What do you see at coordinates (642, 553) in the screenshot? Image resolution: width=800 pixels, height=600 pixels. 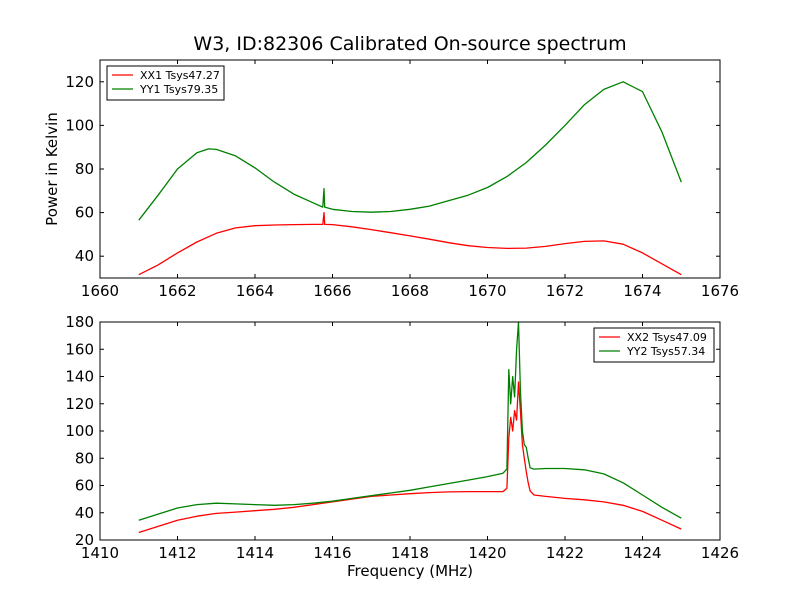 I see `x-tick-label: 1424` at bounding box center [642, 553].